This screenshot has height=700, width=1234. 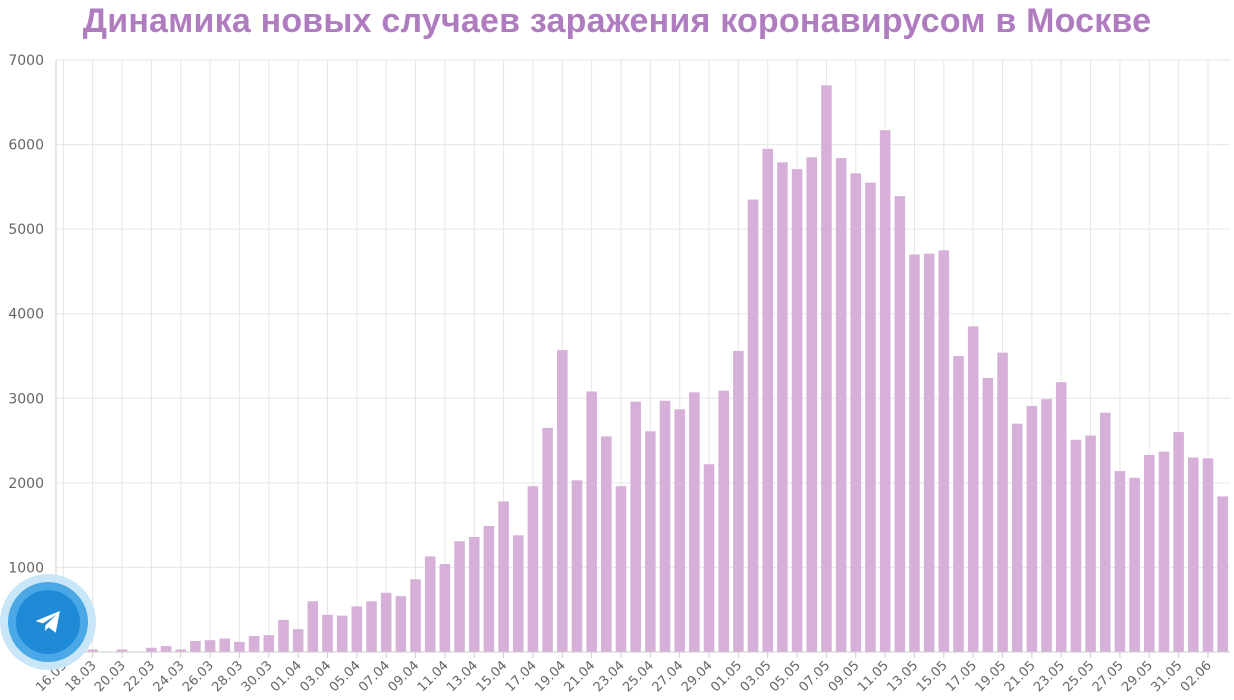 What do you see at coordinates (694, 522) in the screenshot?
I see `bar-28.04` at bounding box center [694, 522].